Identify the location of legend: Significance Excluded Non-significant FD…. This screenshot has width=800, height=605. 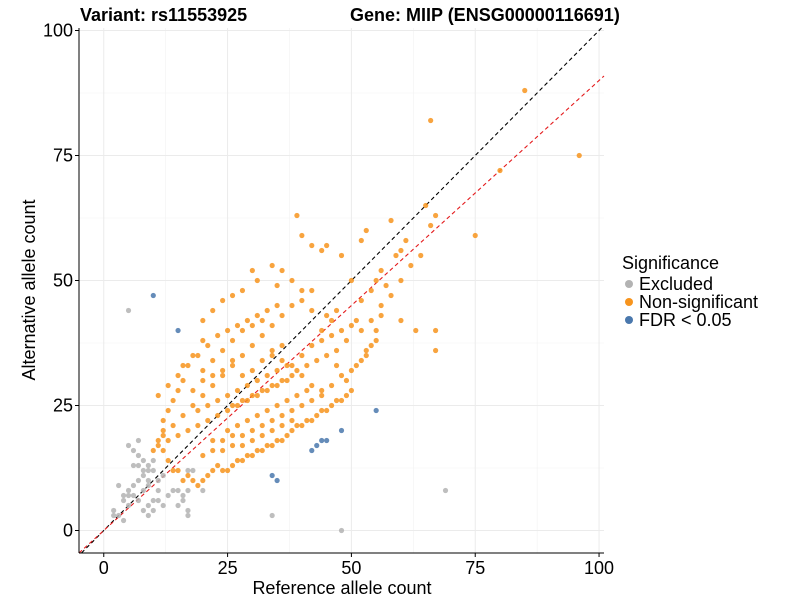
(690, 291).